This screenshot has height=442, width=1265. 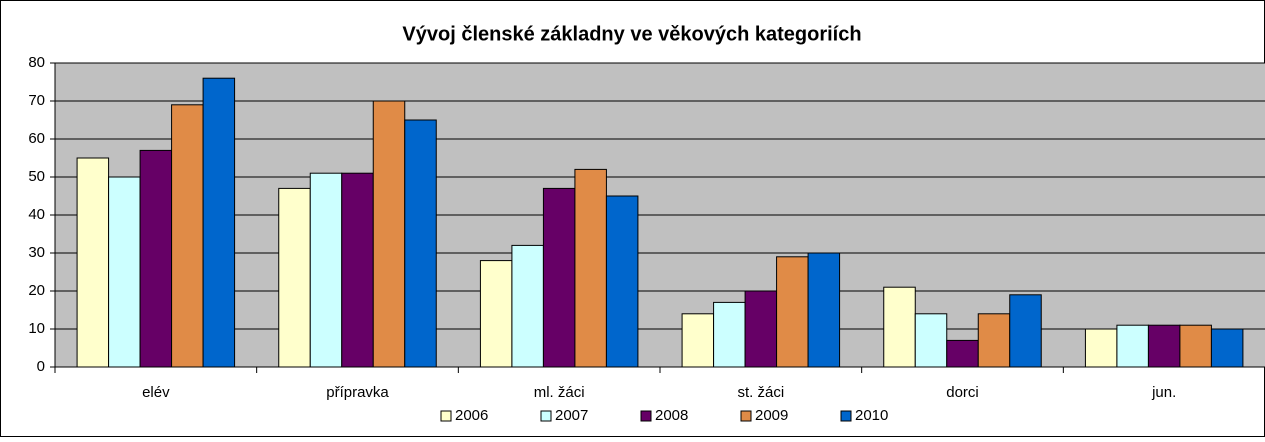 What do you see at coordinates (571, 415) in the screenshot?
I see `legend-label: 2007` at bounding box center [571, 415].